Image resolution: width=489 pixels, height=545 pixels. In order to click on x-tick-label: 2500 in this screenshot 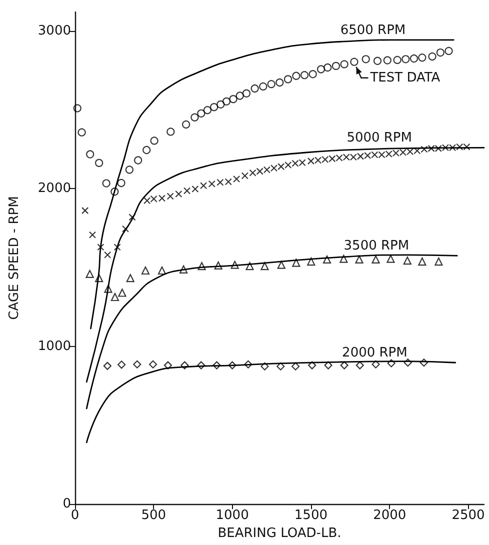, I will do `click(468, 516)`.